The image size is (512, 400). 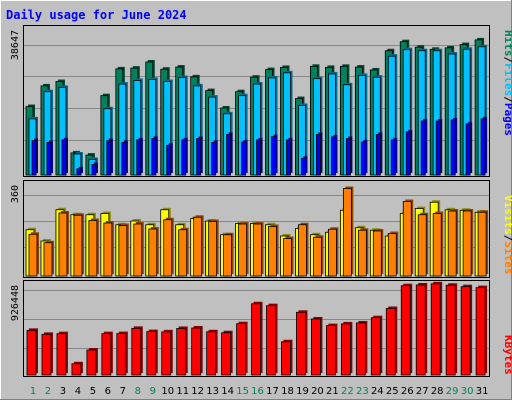 What do you see at coordinates (377, 391) in the screenshot?
I see `day-label: 24` at bounding box center [377, 391].